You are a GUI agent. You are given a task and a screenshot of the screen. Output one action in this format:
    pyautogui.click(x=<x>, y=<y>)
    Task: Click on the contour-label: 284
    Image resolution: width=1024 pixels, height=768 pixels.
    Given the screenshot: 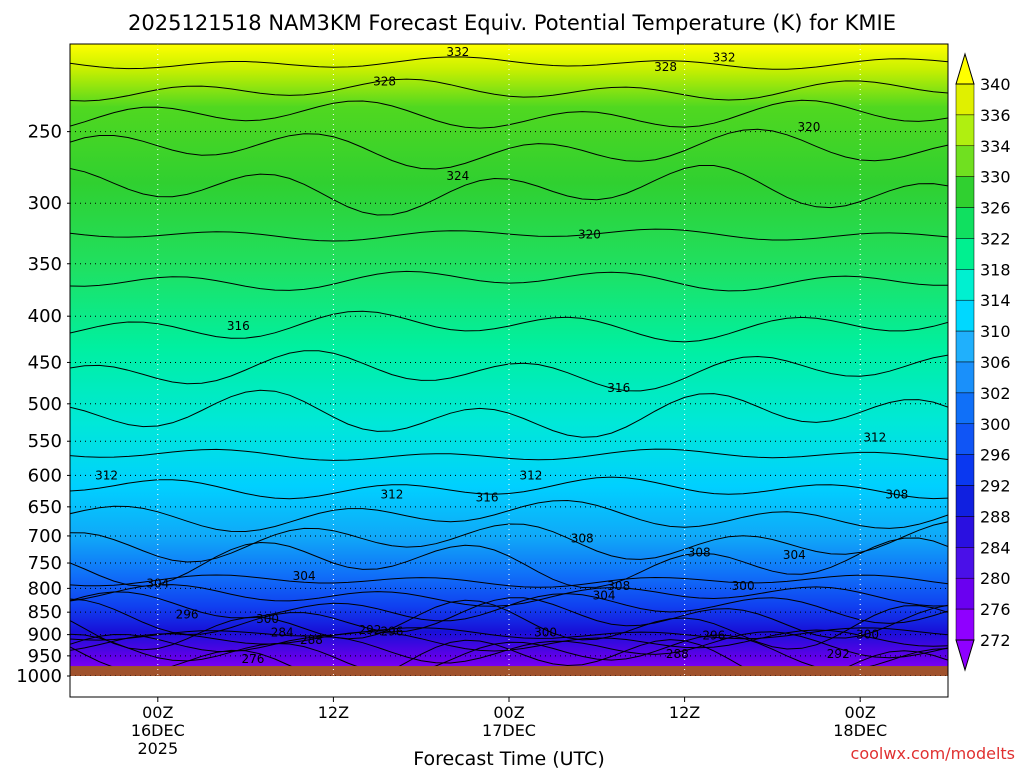 What is the action you would take?
    pyautogui.click(x=282, y=632)
    